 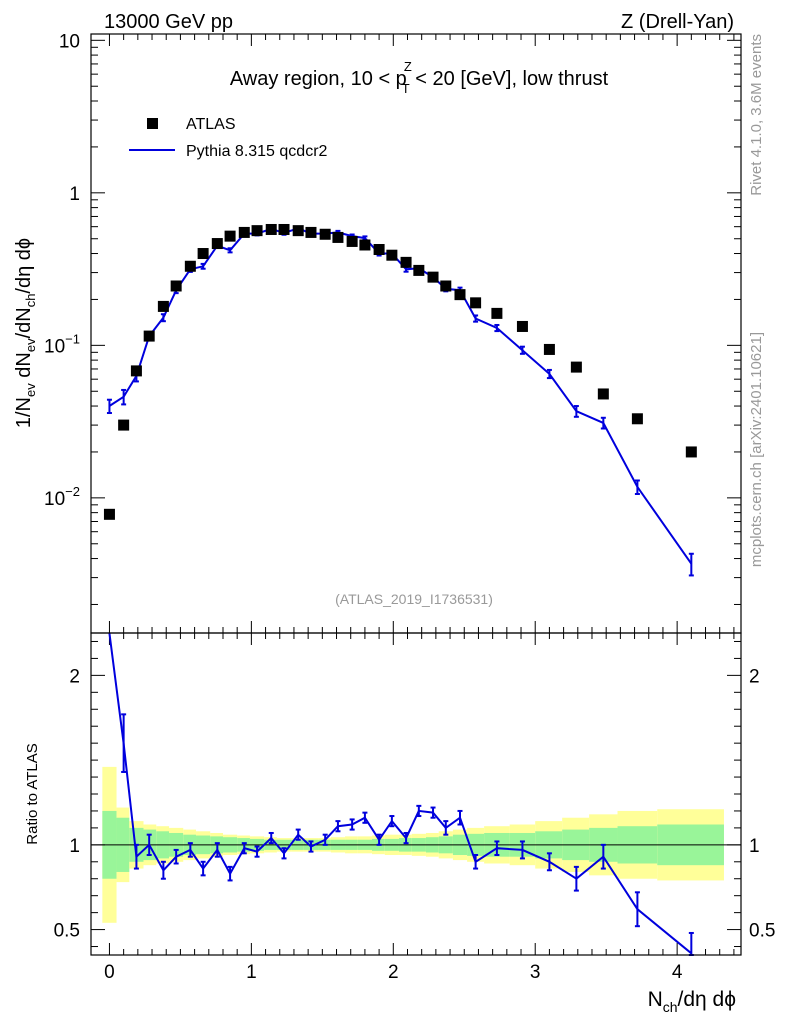 What do you see at coordinates (72, 338) in the screenshot?
I see `y-tick-exp: −1` at bounding box center [72, 338].